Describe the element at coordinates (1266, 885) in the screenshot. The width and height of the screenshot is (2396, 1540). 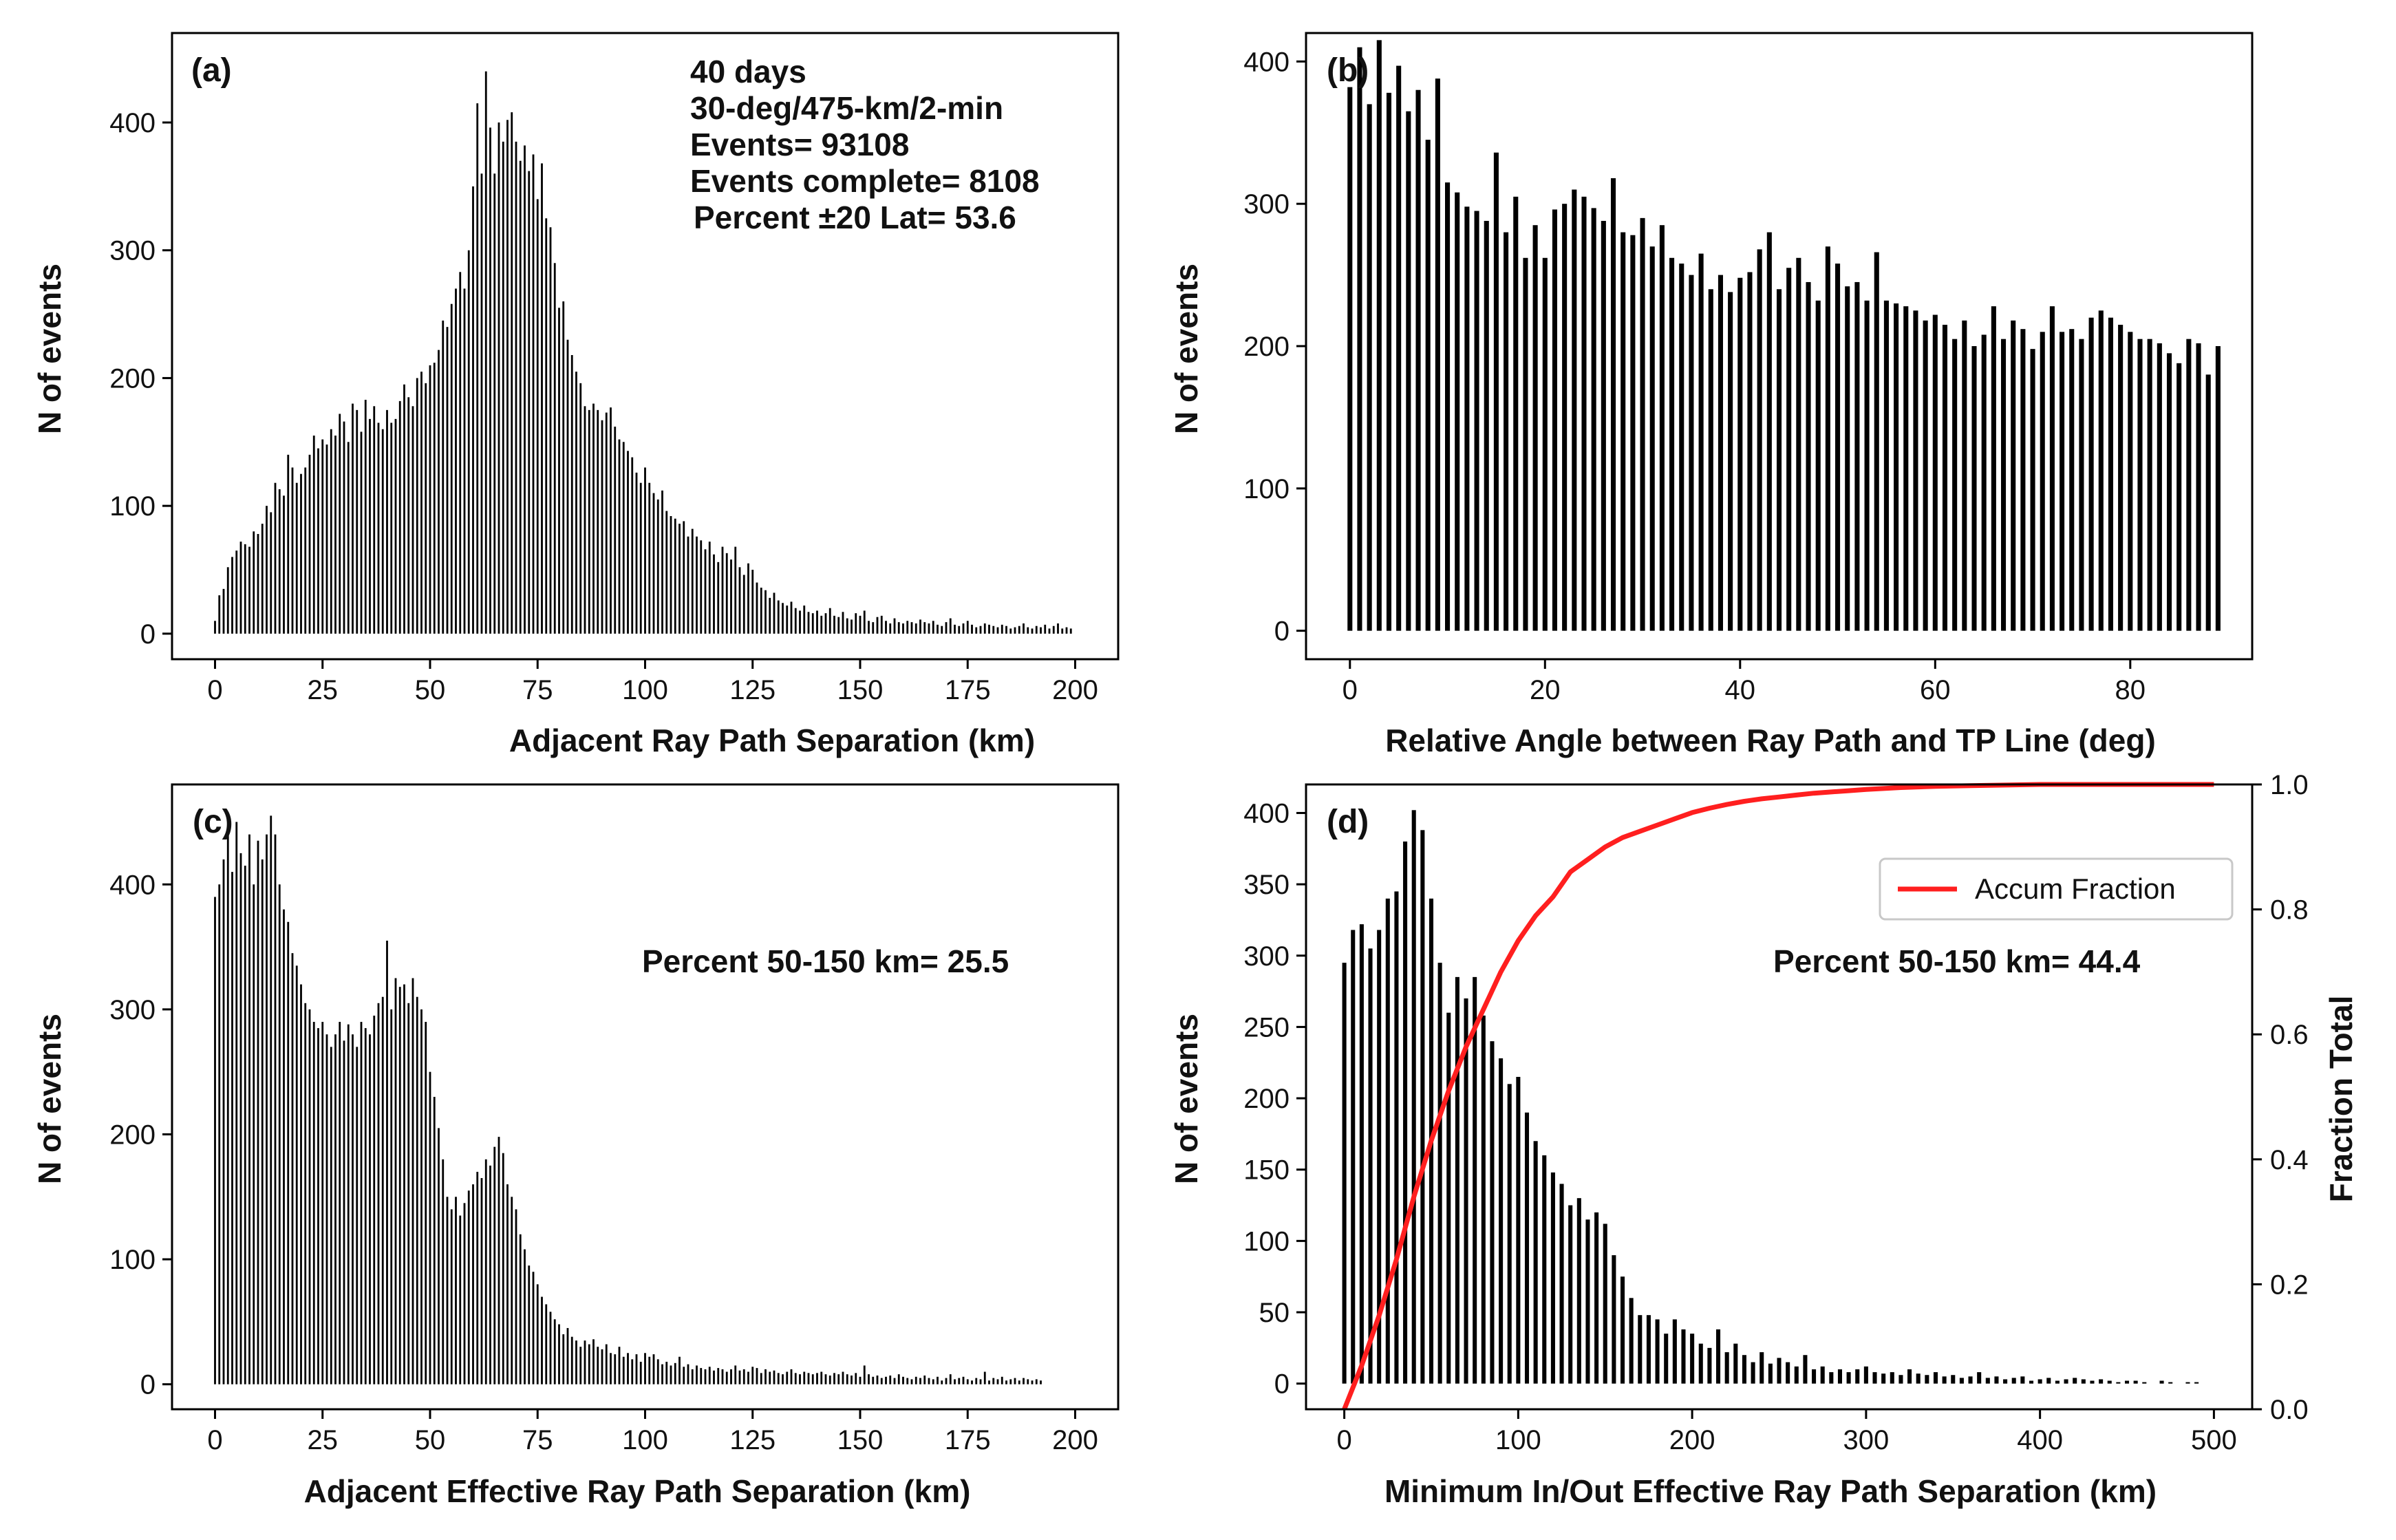
I see `panel-d-y-tick-label-7: 350` at that location.